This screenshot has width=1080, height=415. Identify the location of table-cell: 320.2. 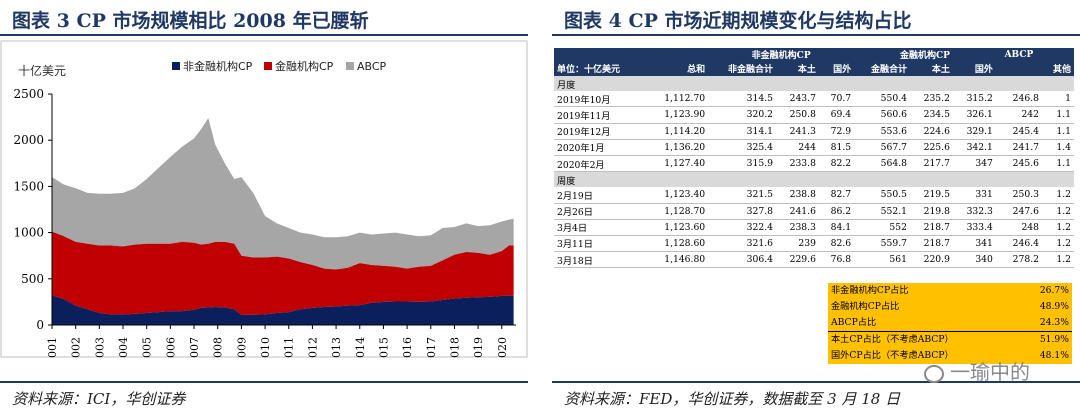
(742, 115).